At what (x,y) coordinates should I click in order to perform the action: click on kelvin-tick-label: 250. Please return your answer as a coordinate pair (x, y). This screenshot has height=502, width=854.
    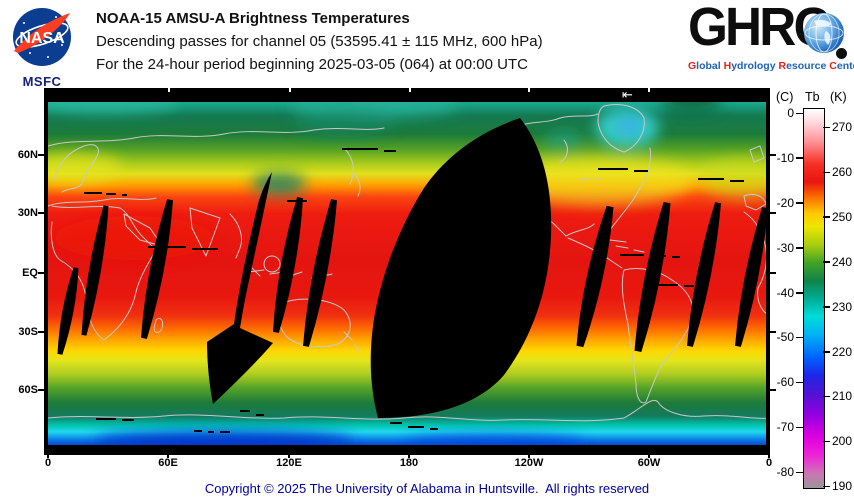
    Looking at the image, I should click on (842, 216).